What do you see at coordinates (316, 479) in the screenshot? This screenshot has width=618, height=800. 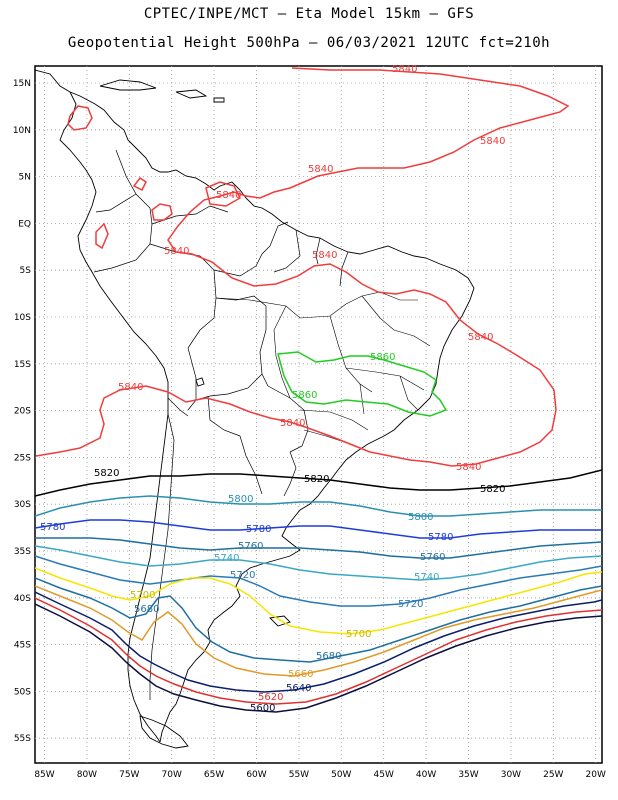 I see `contour-label-5820-b: 5820` at bounding box center [316, 479].